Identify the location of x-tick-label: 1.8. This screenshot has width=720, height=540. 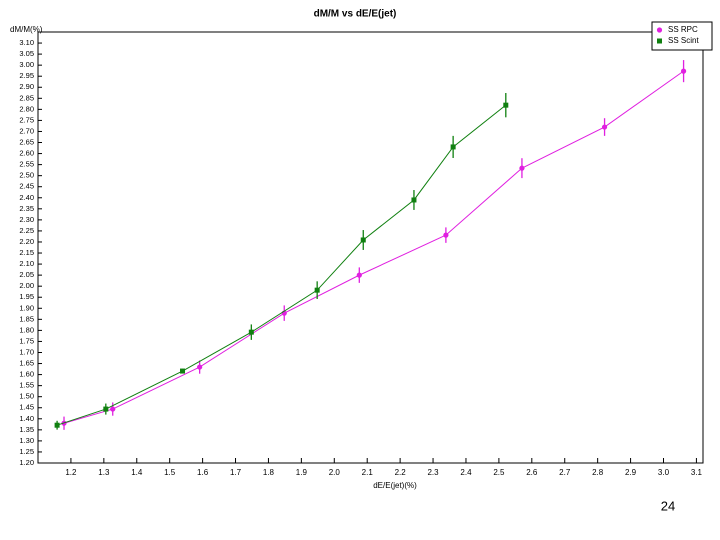
(269, 472).